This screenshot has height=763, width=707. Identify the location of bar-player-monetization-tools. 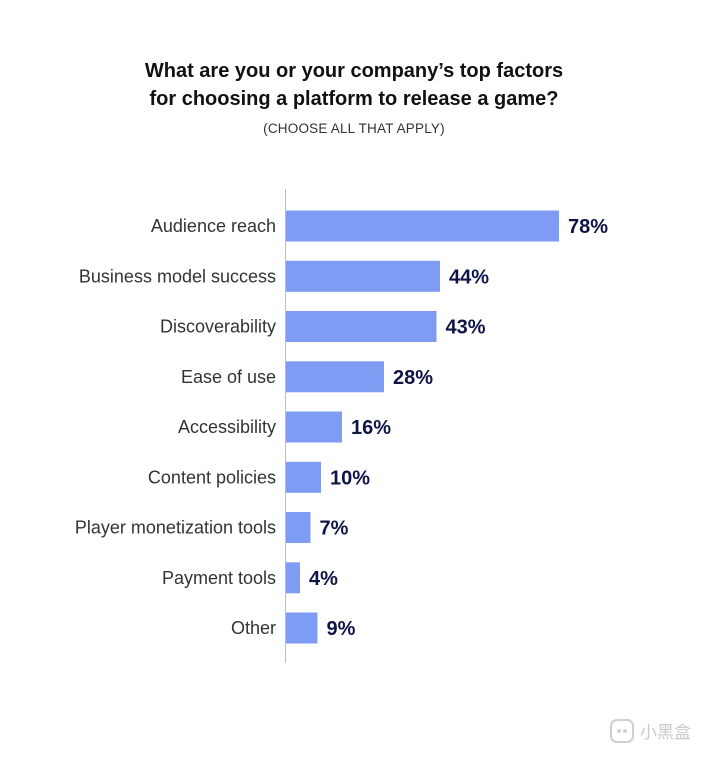
(298, 527).